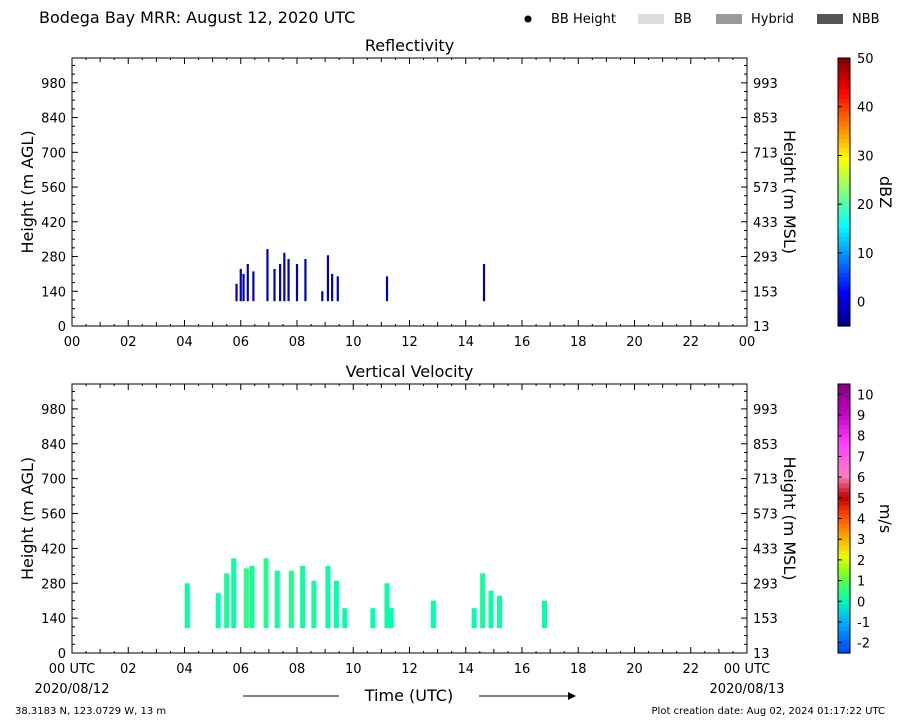 Image resolution: width=900 pixels, height=725 pixels. What do you see at coordinates (772, 19) in the screenshot?
I see `legend-label: Hybrid` at bounding box center [772, 19].